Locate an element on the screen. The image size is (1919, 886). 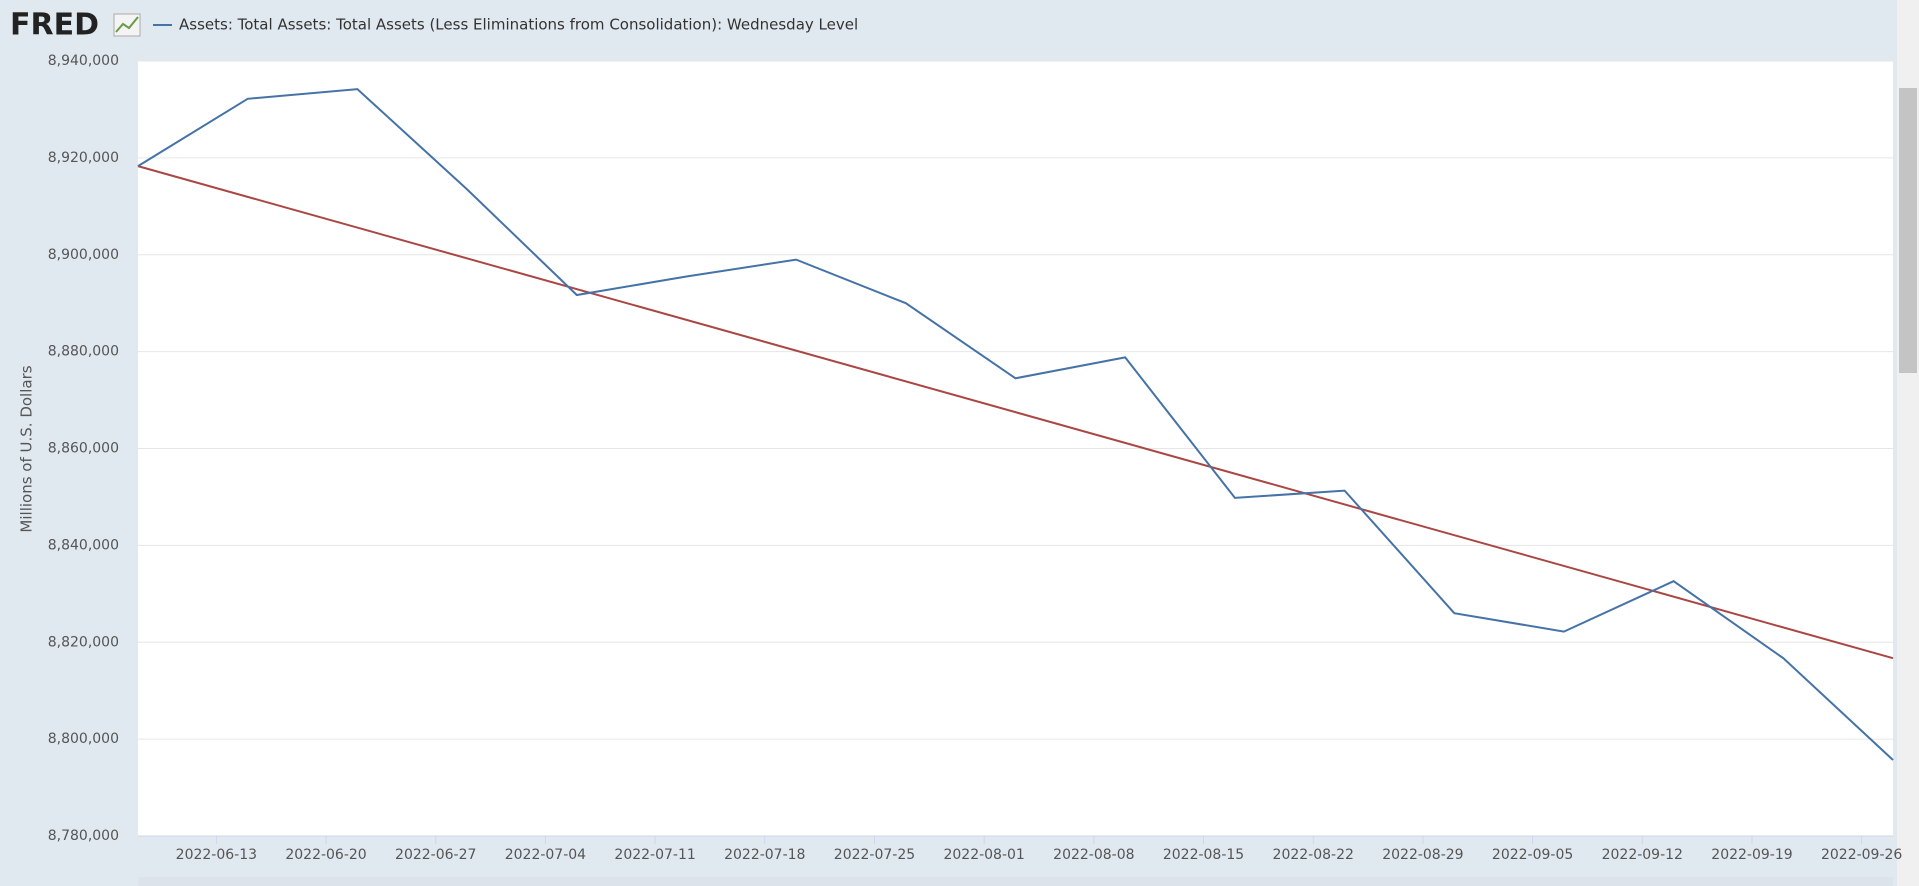
navigator is located at coordinates (1015, 881).